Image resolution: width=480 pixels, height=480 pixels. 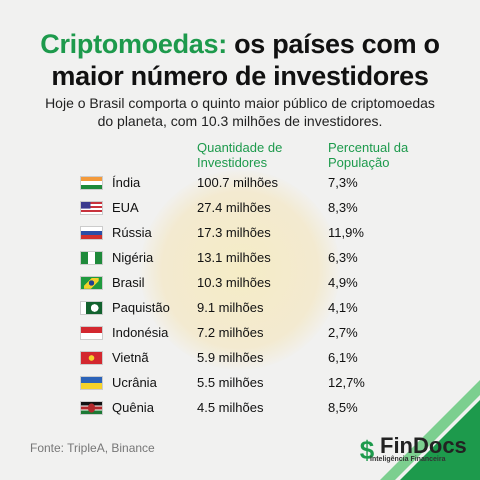 I want to click on percent: 11,9%, so click(x=346, y=232).